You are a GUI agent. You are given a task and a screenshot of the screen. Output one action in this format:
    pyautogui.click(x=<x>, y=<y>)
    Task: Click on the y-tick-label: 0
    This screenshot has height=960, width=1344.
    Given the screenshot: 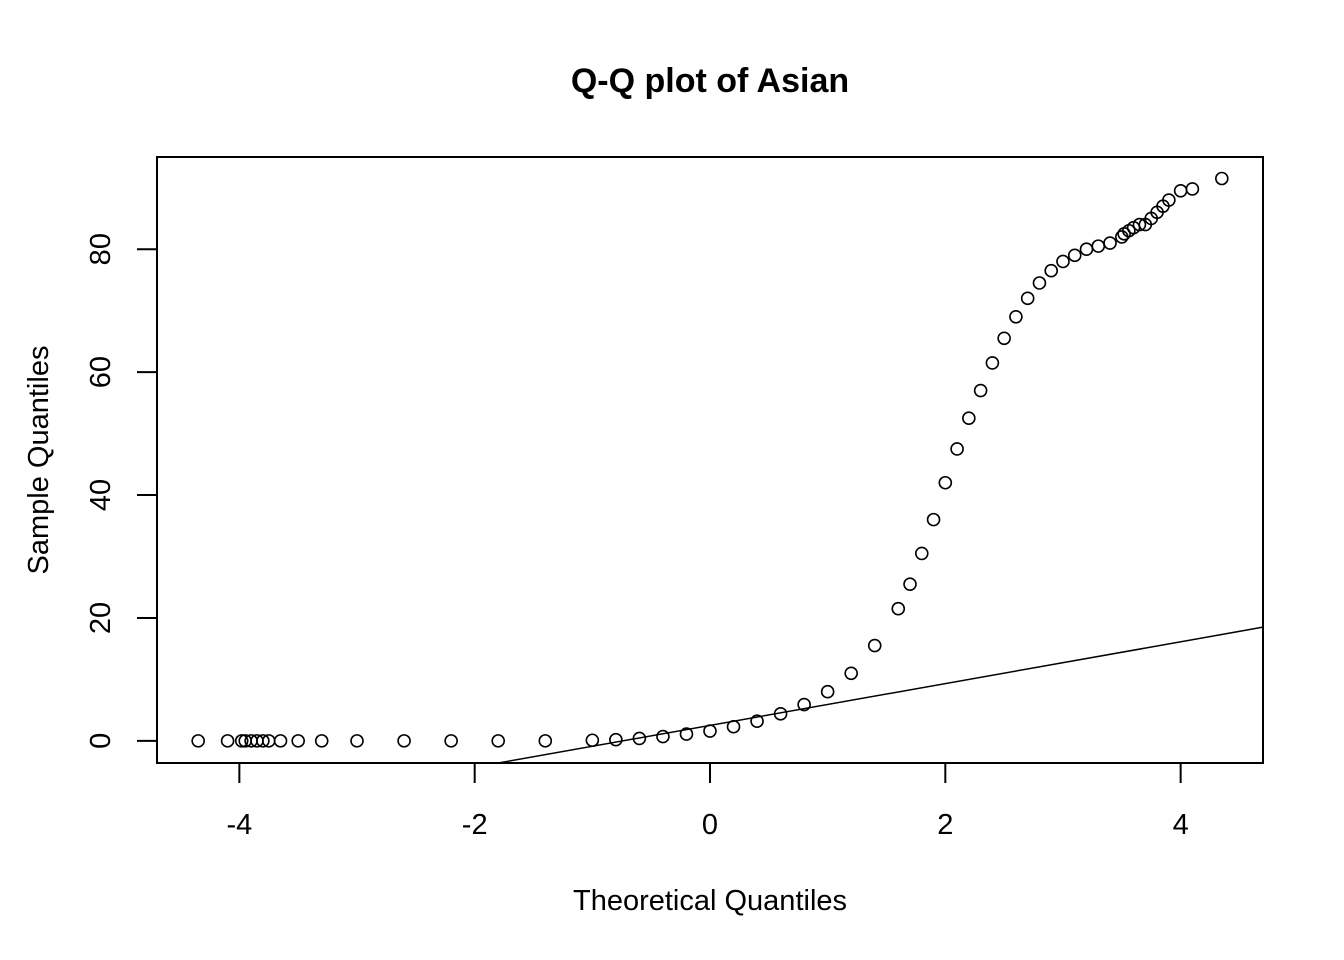 What is the action you would take?
    pyautogui.click(x=101, y=741)
    